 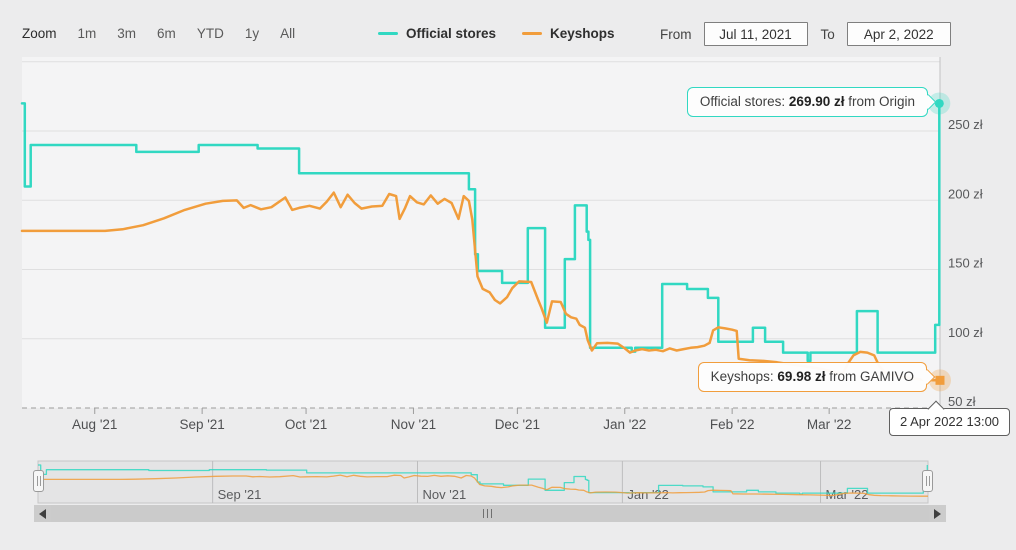 I want to click on navigator-right-handle, so click(x=927, y=481).